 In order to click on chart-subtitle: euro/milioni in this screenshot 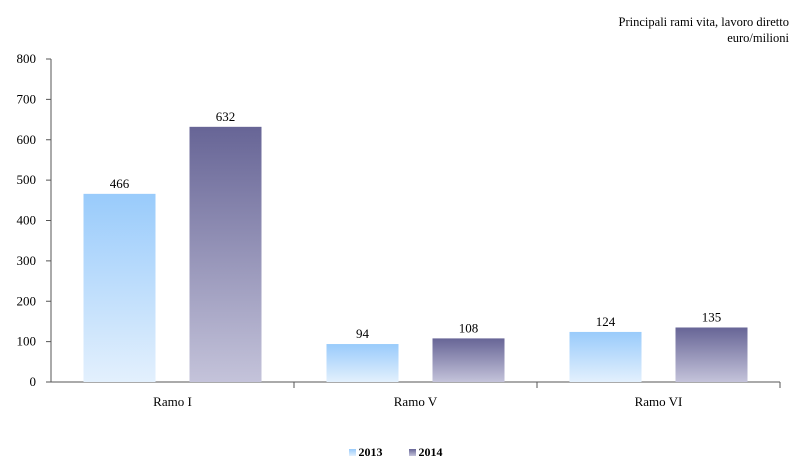, I will do `click(758, 38)`.